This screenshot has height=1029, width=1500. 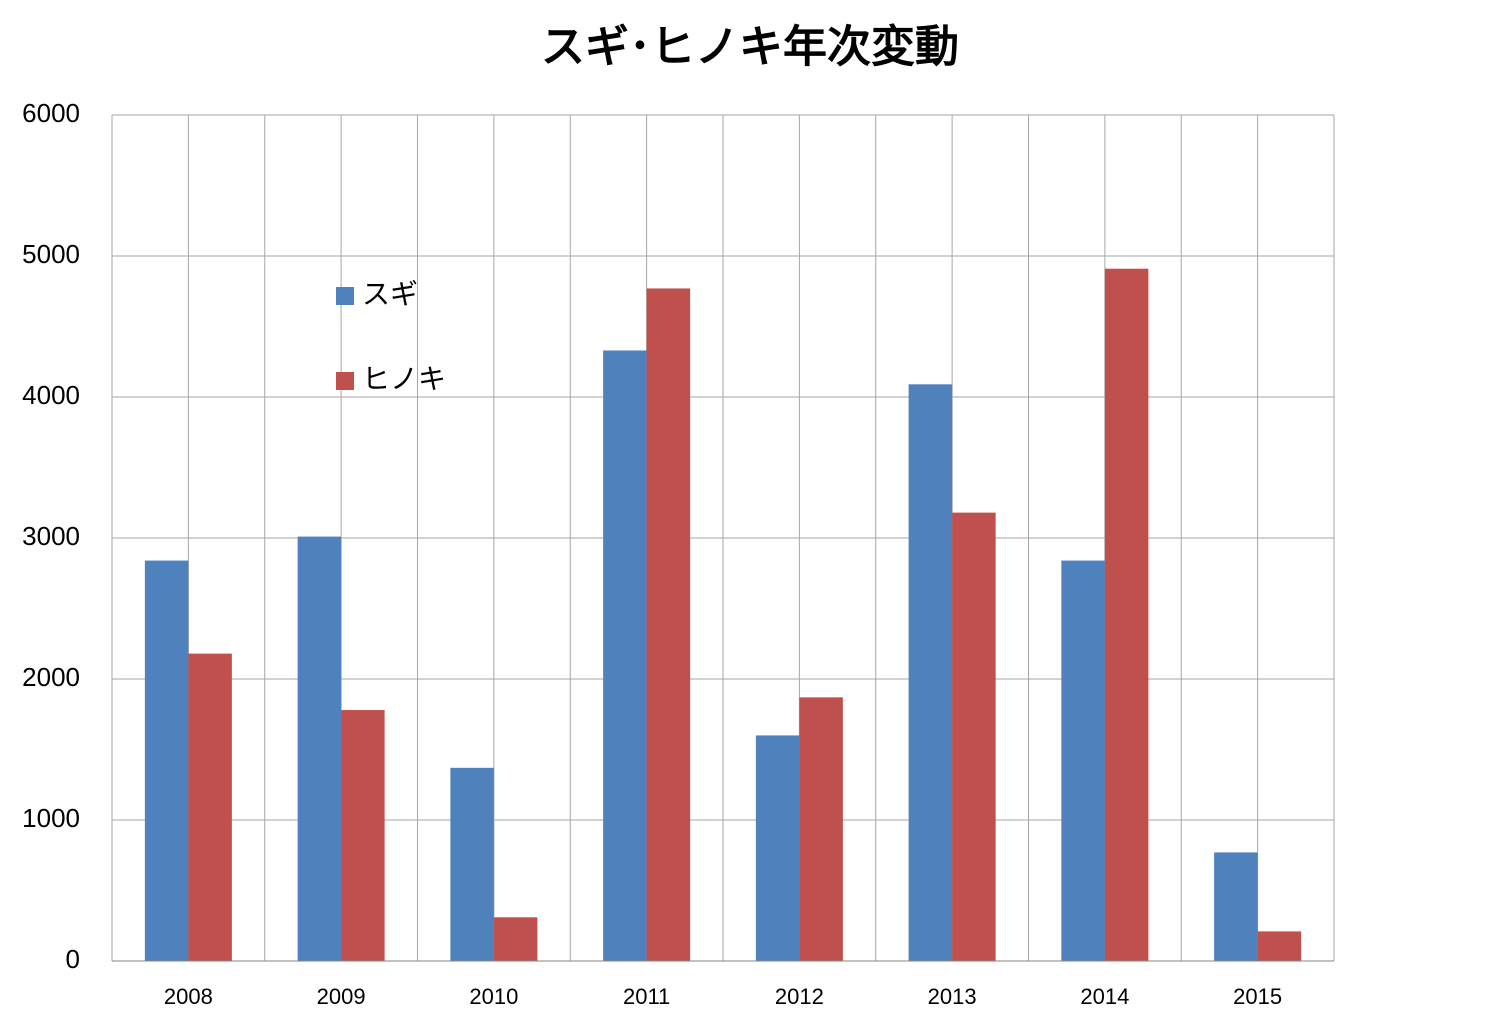 I want to click on legend-label: スギ, so click(x=390, y=293).